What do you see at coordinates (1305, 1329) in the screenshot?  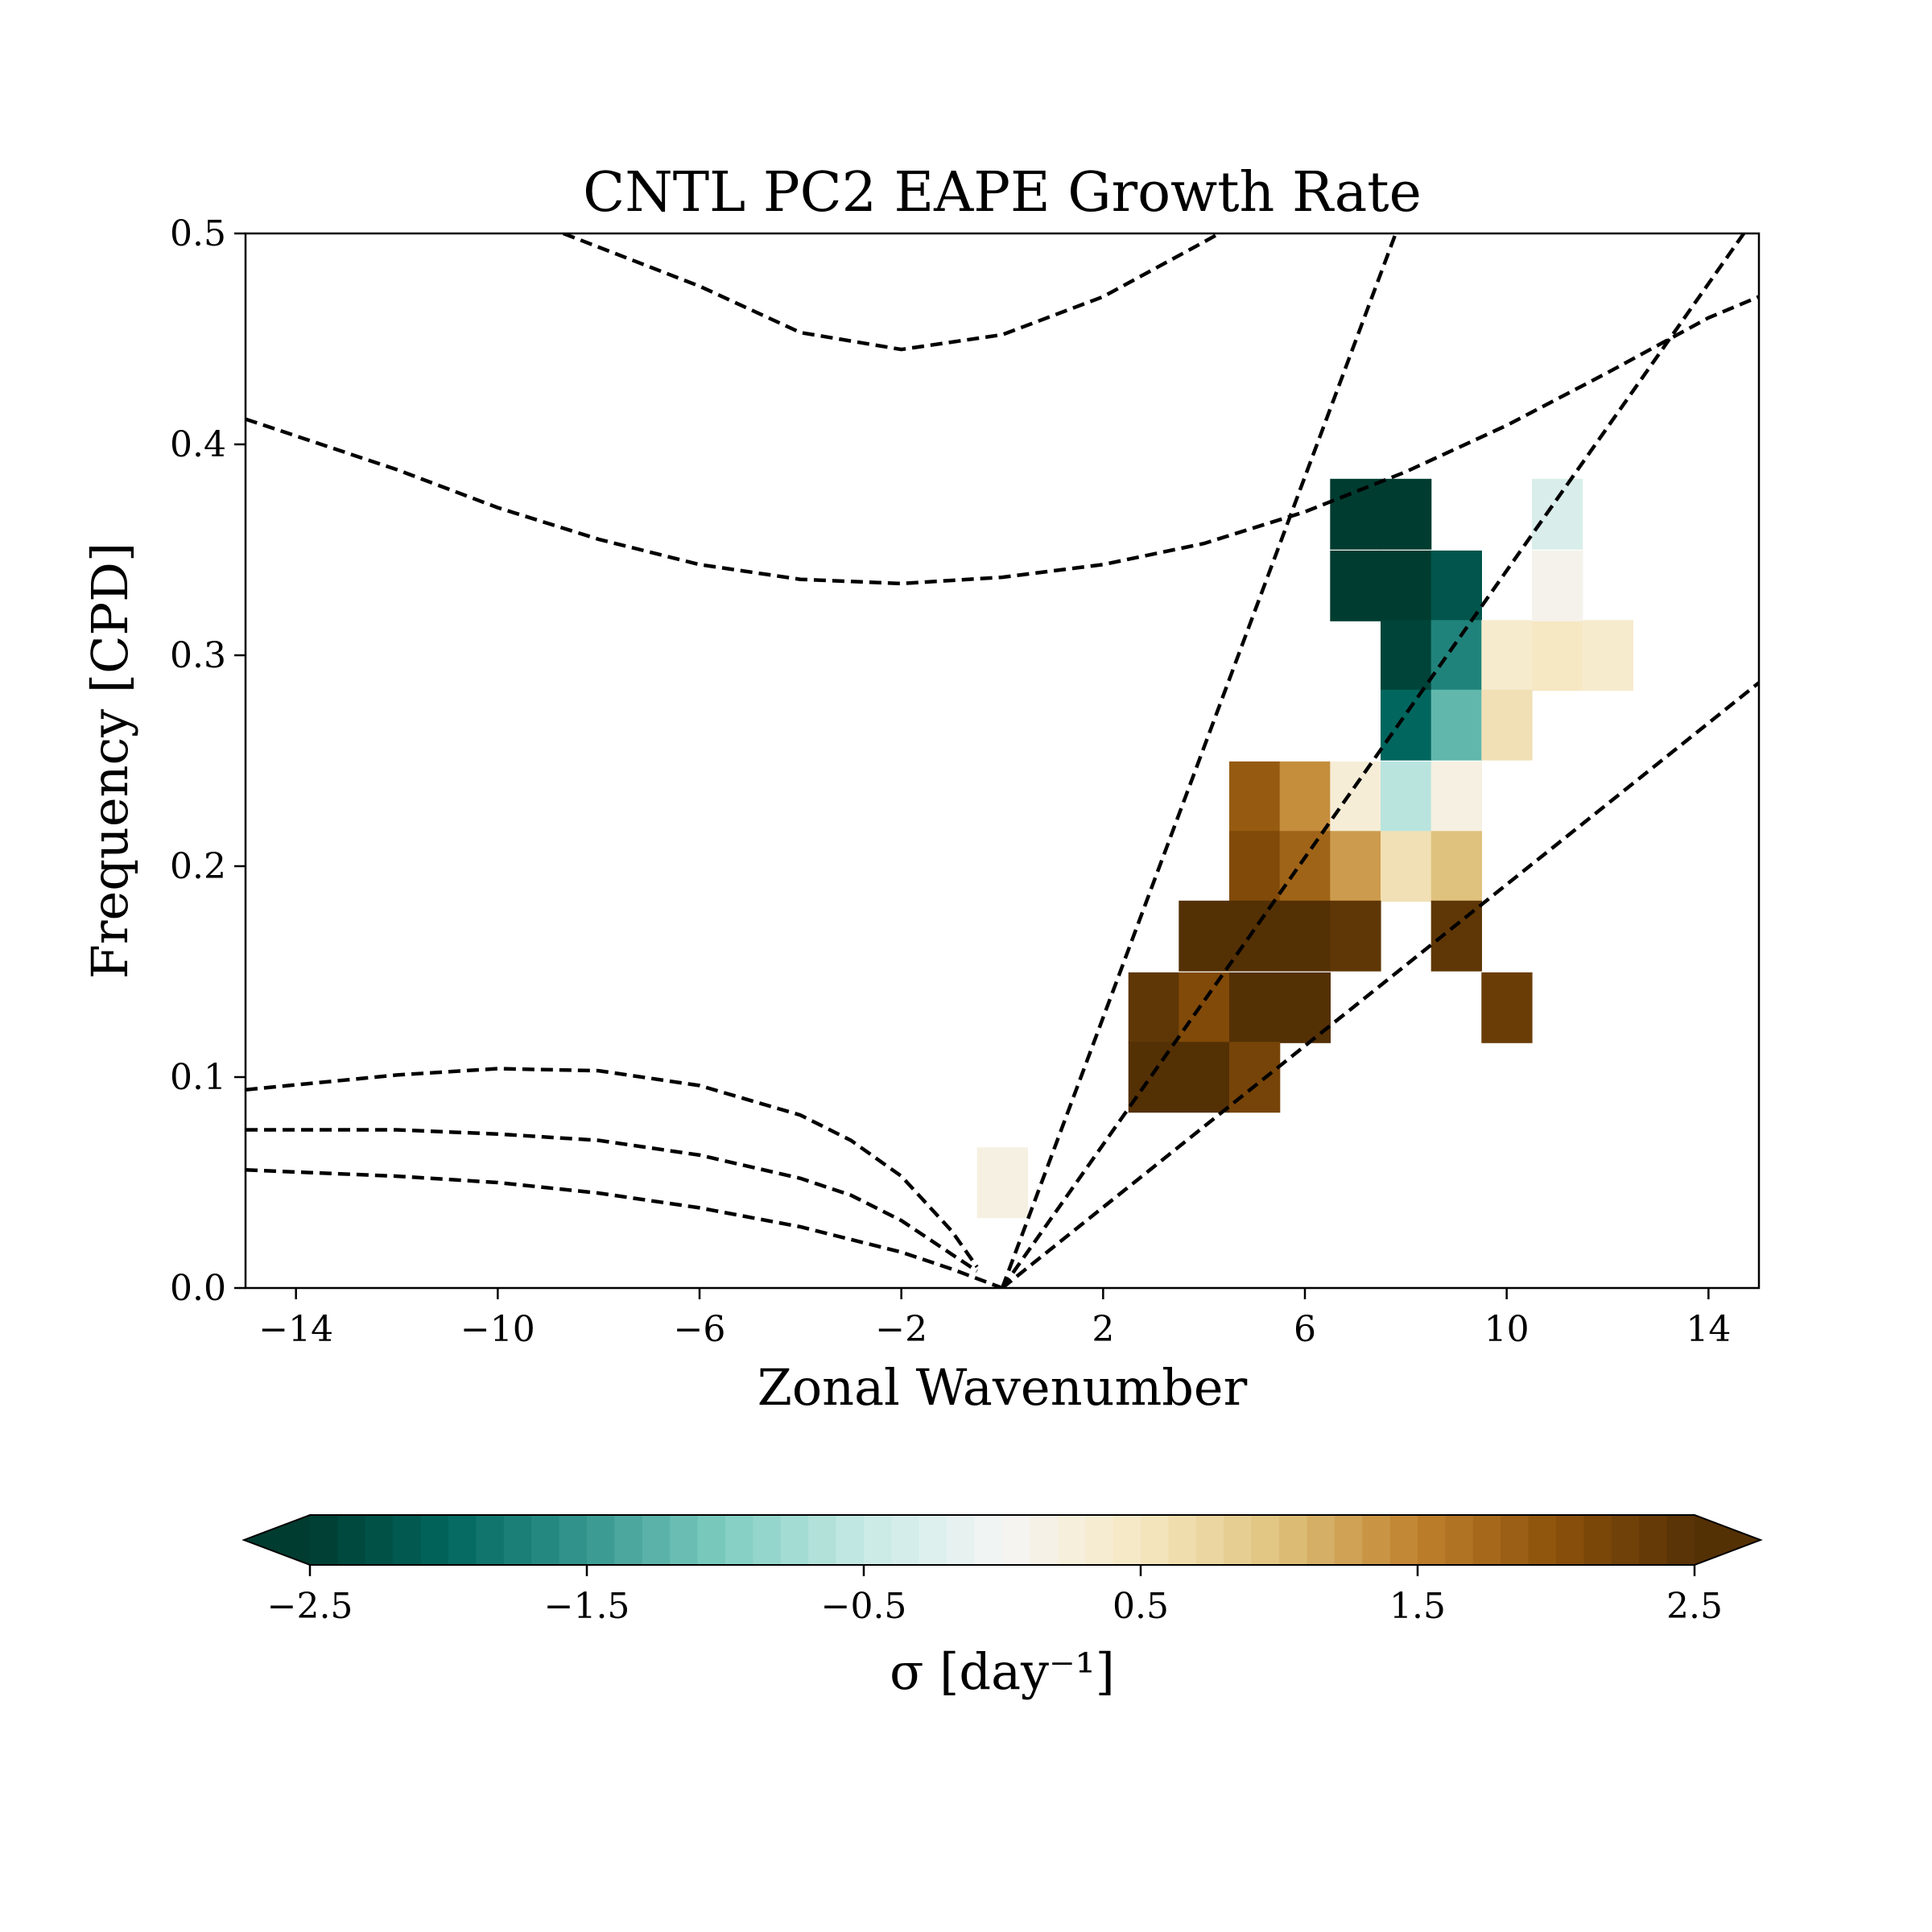 I see `x-tick-label: 6` at bounding box center [1305, 1329].